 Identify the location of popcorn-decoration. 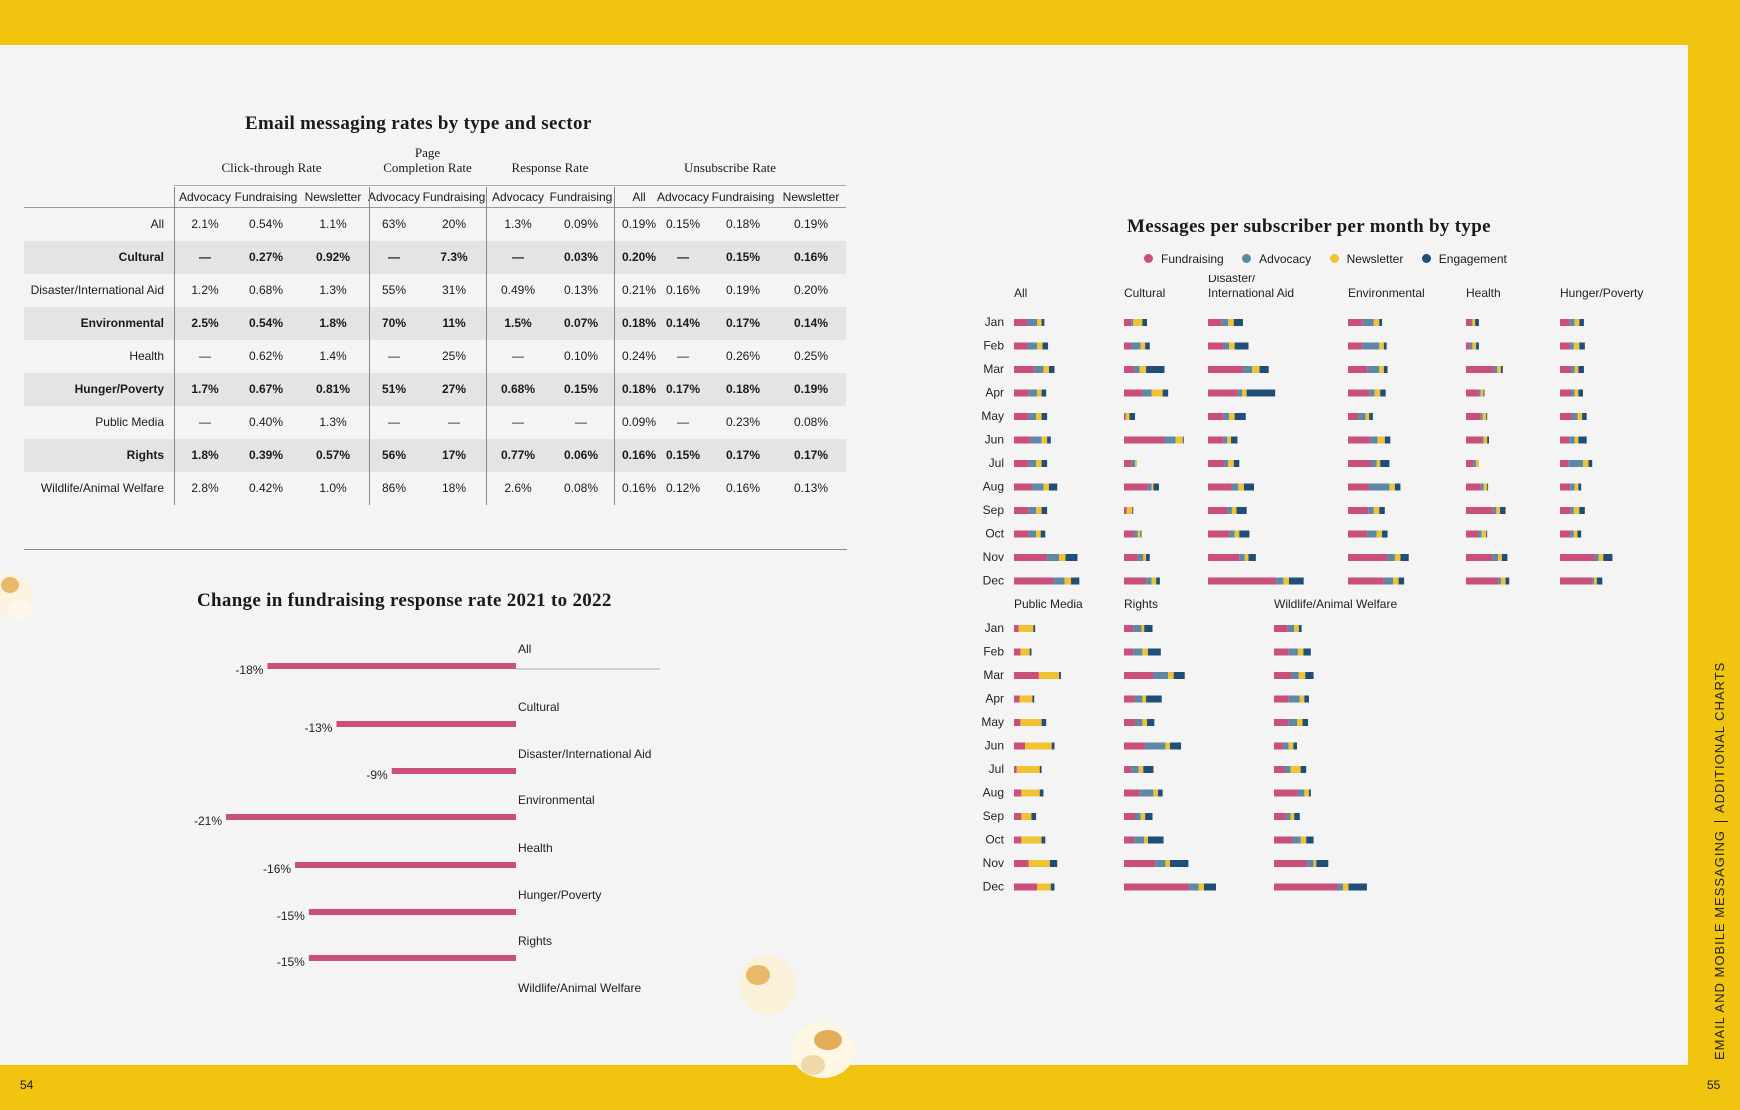
(16, 596).